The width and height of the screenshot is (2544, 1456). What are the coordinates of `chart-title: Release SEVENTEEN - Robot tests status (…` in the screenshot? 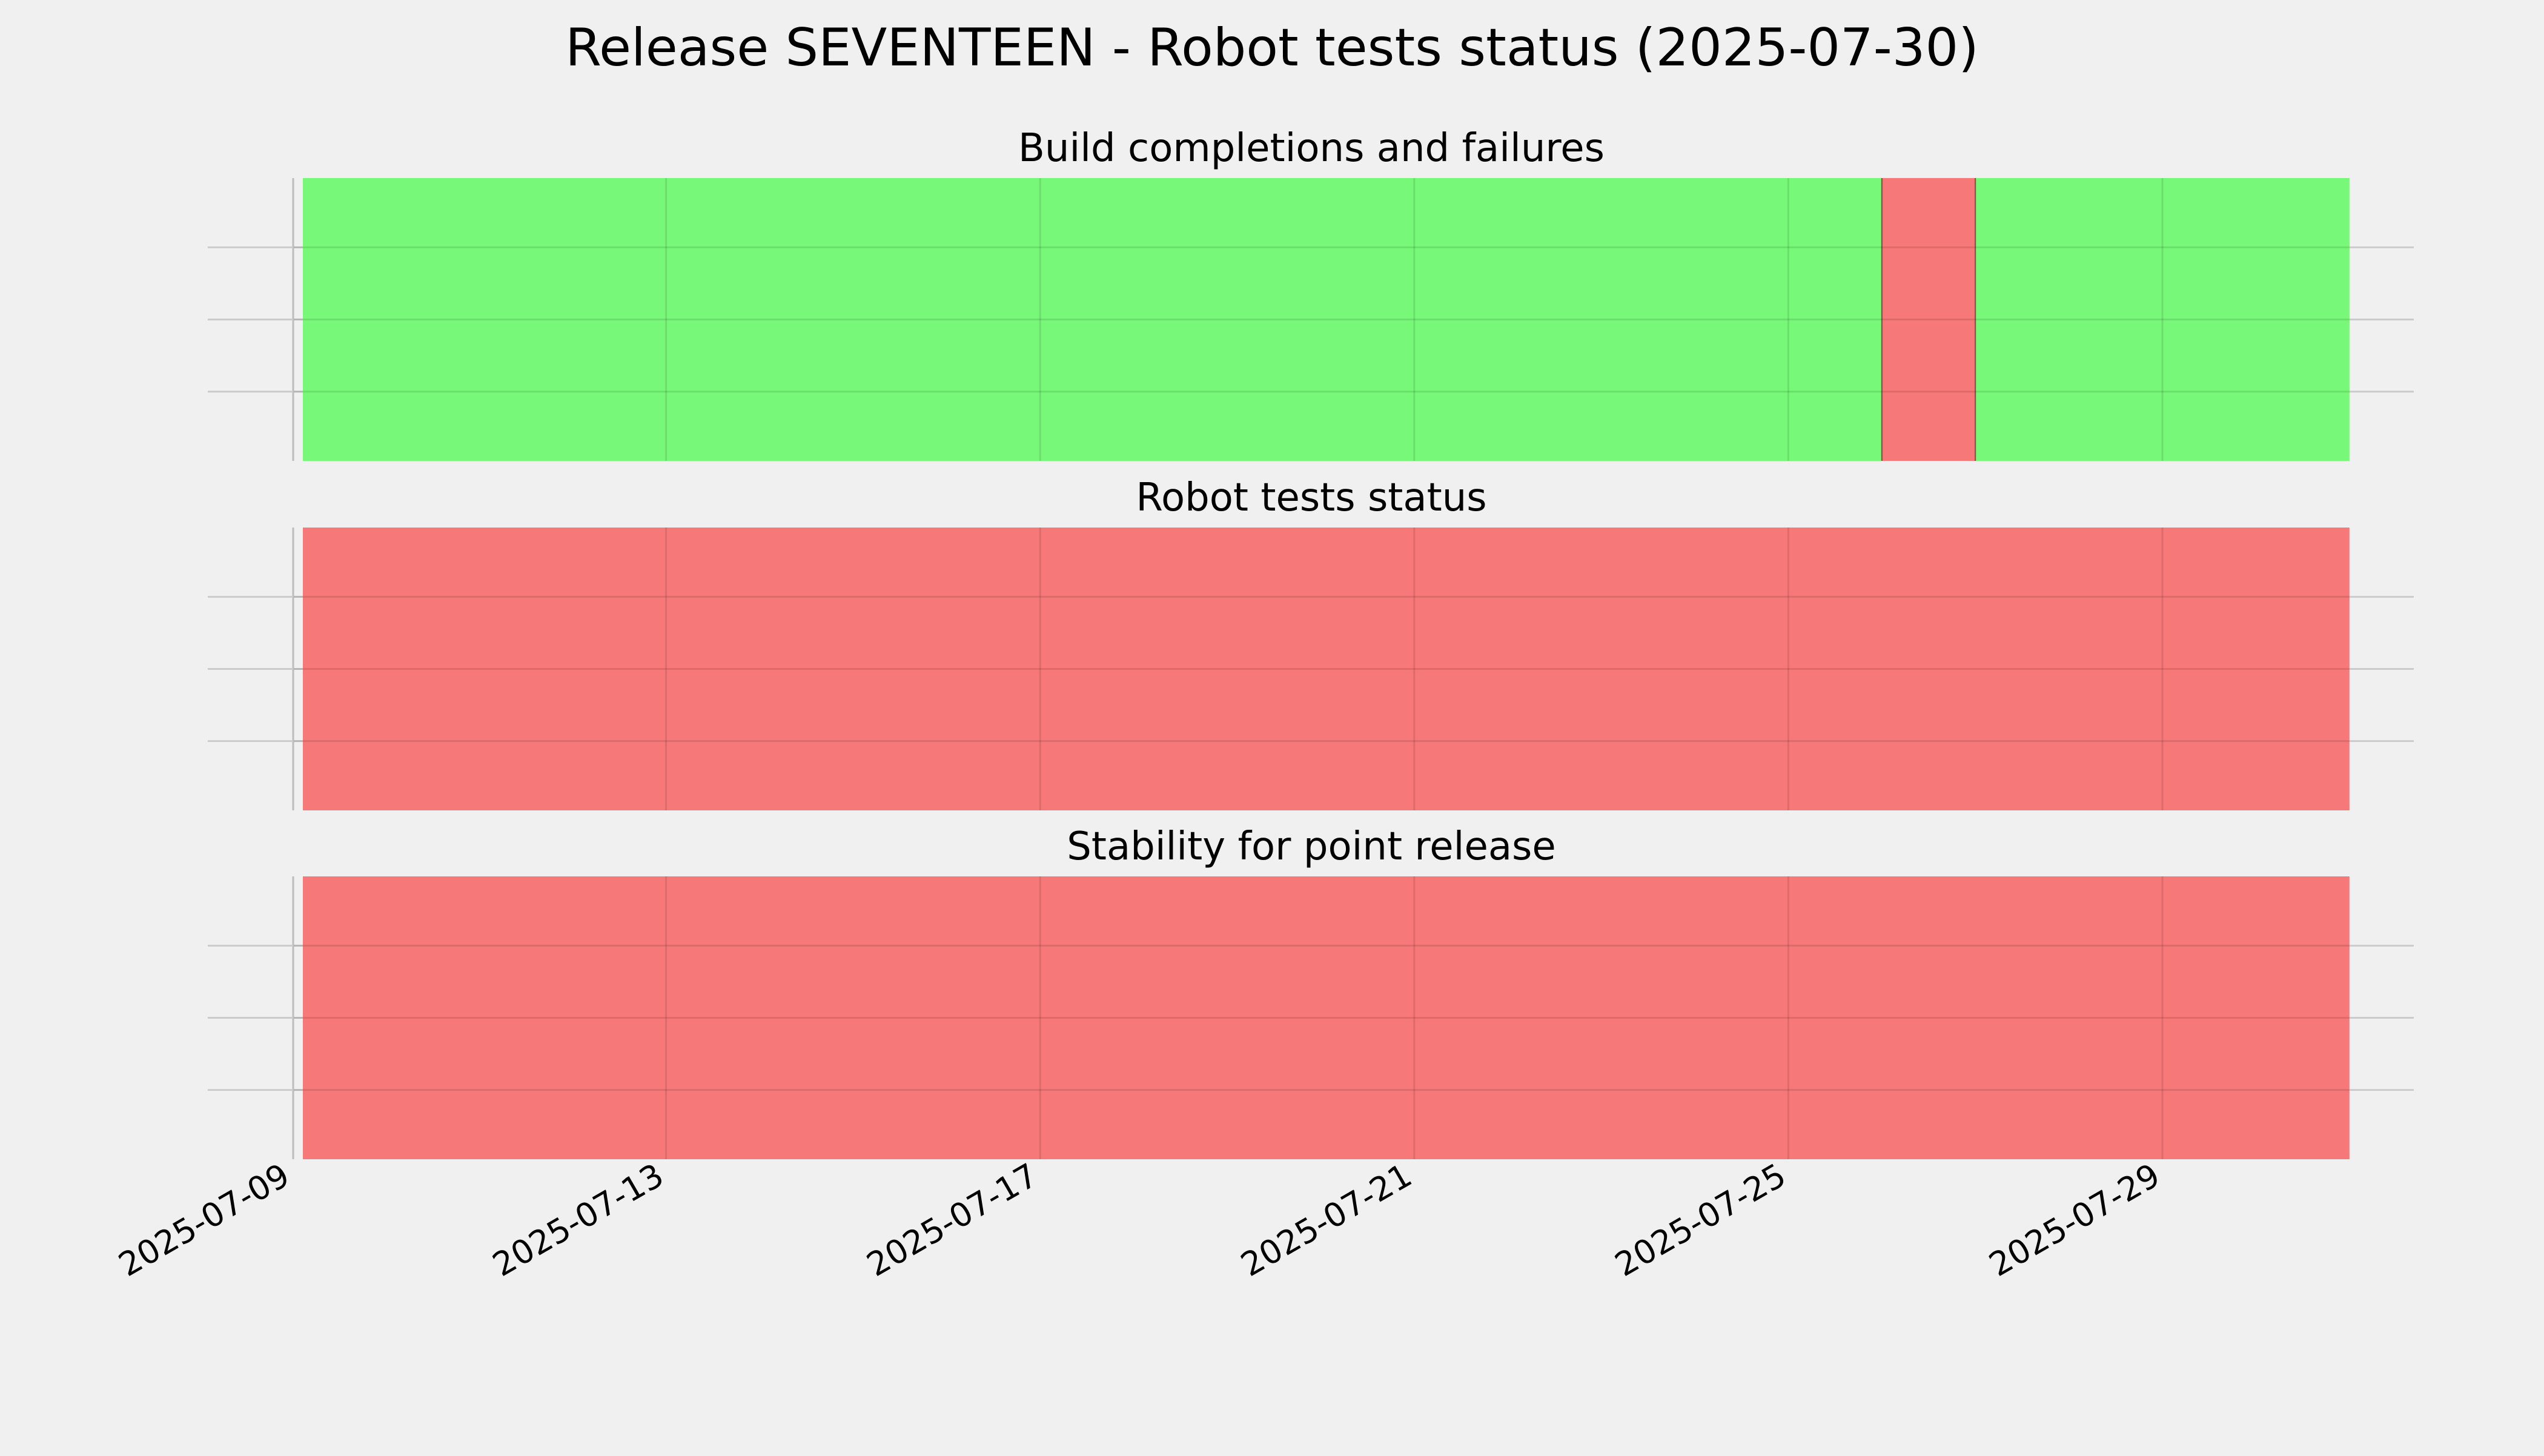 It's located at (1272, 48).